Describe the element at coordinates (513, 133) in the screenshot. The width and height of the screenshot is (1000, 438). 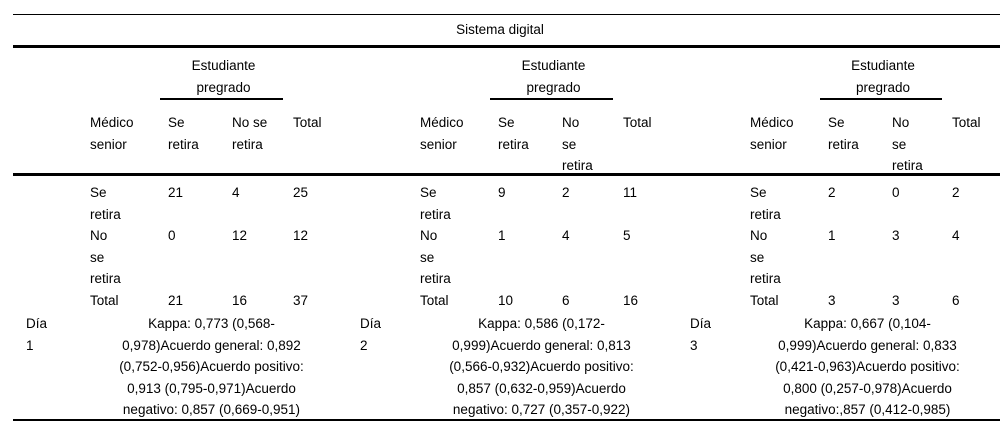
I see `header-se-retira-day2: Se retira` at that location.